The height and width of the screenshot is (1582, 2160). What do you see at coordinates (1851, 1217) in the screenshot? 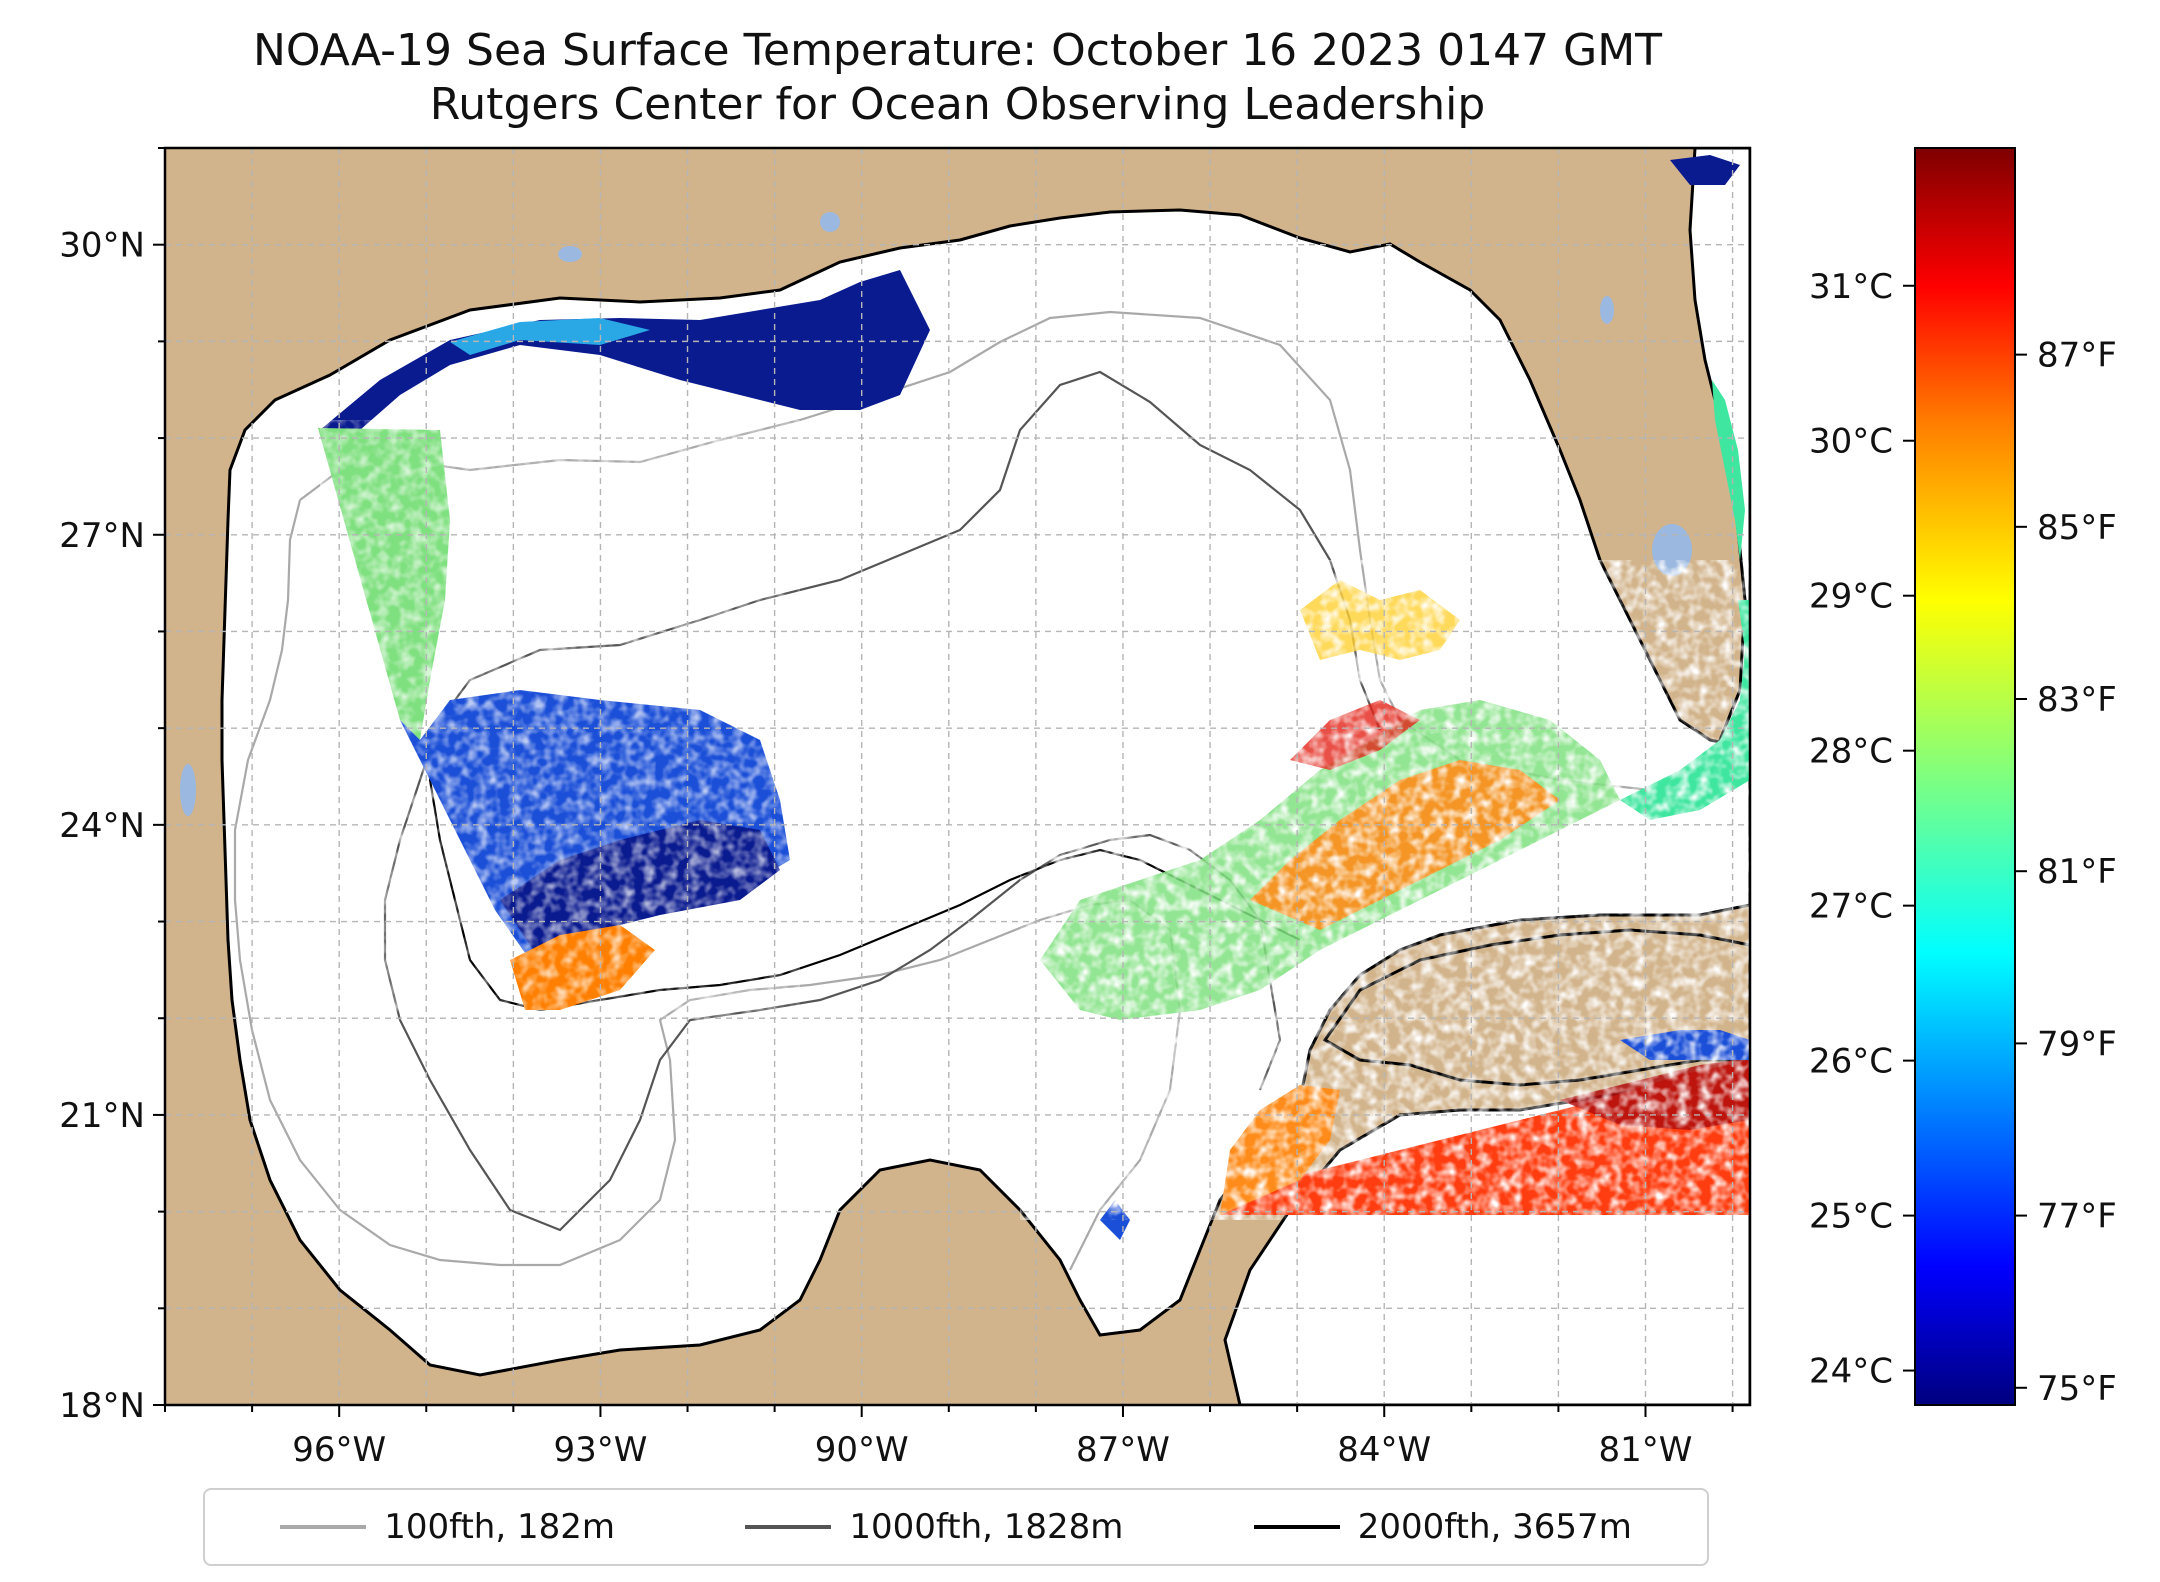
I see `colorbar-c-label: 25°C` at bounding box center [1851, 1217].